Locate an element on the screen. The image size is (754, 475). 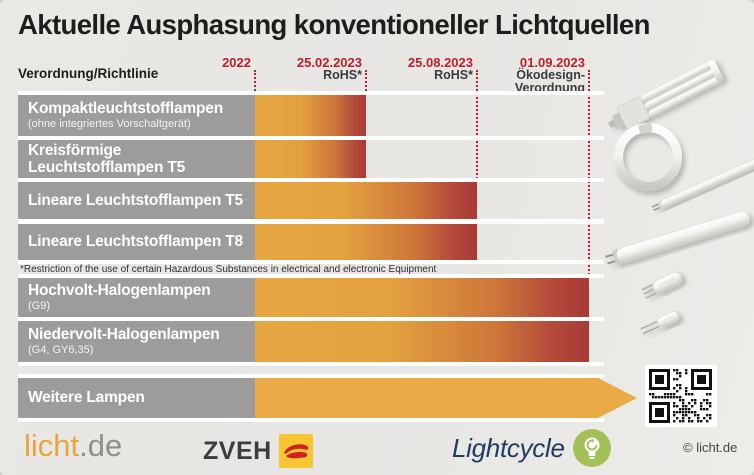
deadline-date: 01.09.2023 is located at coordinates (552, 62).